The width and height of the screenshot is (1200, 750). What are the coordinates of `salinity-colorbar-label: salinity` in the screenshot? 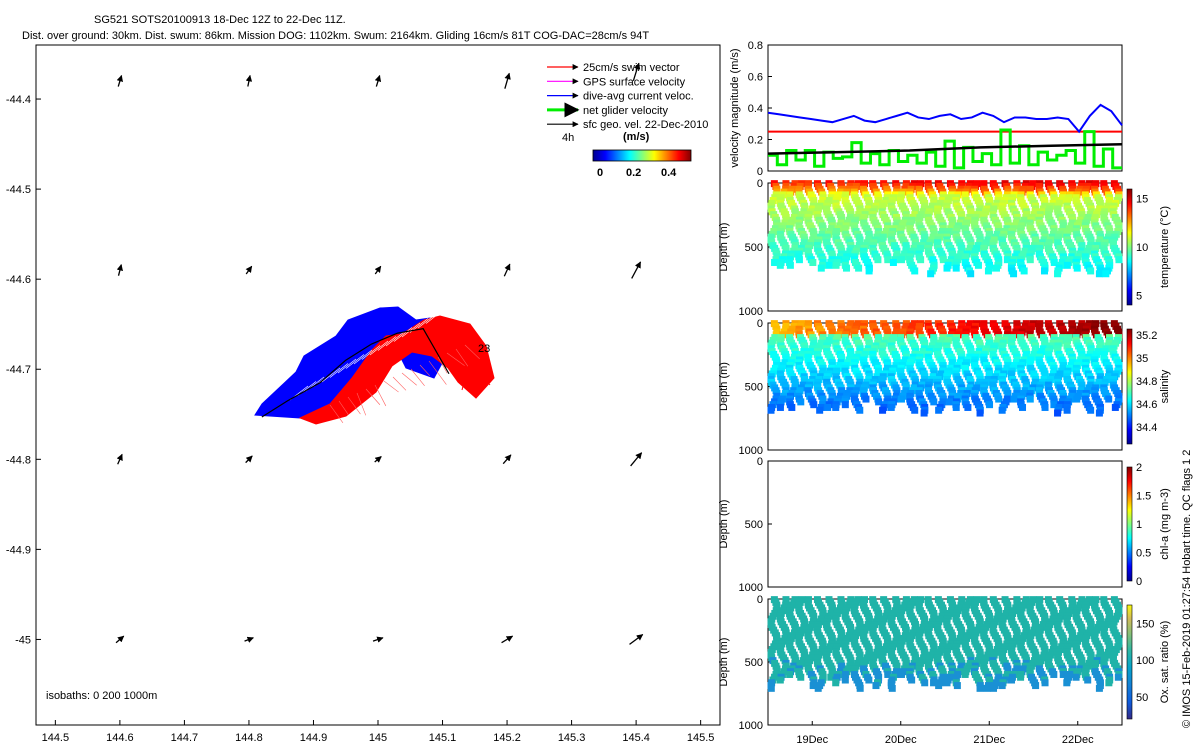 It's located at (1165, 386).